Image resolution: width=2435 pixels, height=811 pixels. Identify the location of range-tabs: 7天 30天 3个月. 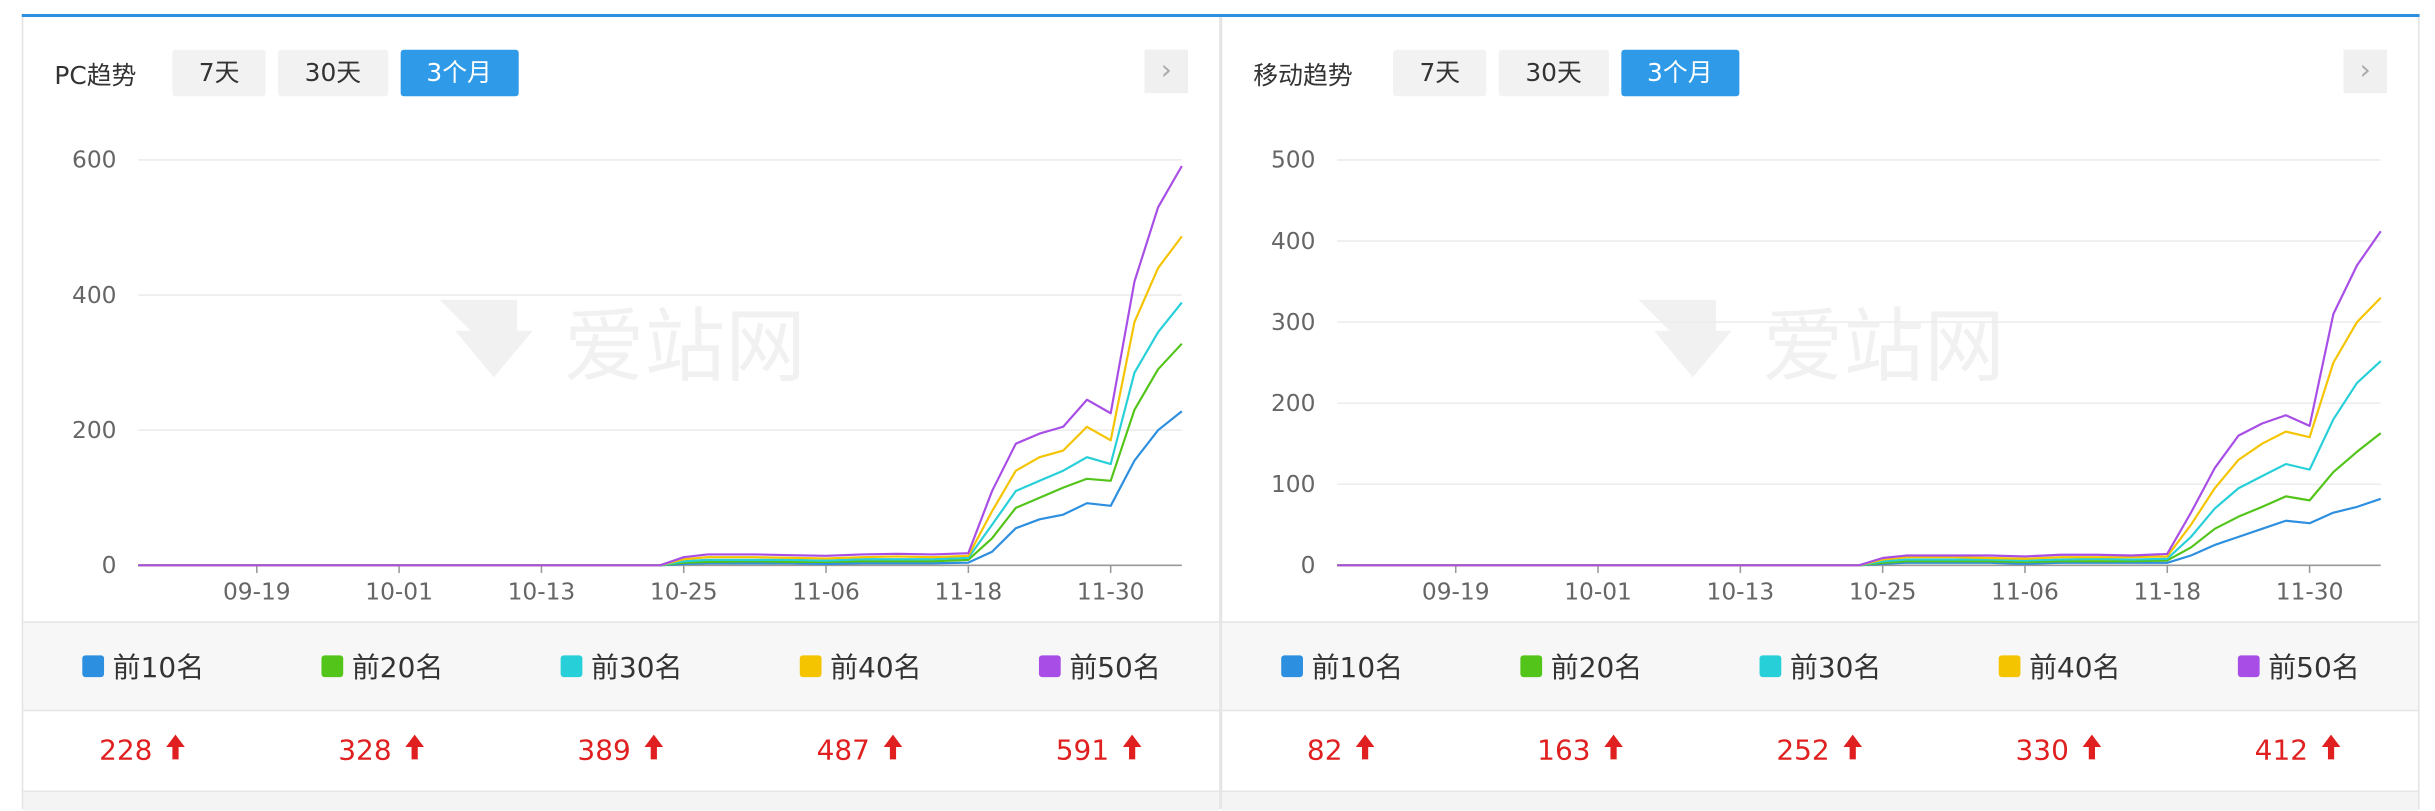
(345, 73).